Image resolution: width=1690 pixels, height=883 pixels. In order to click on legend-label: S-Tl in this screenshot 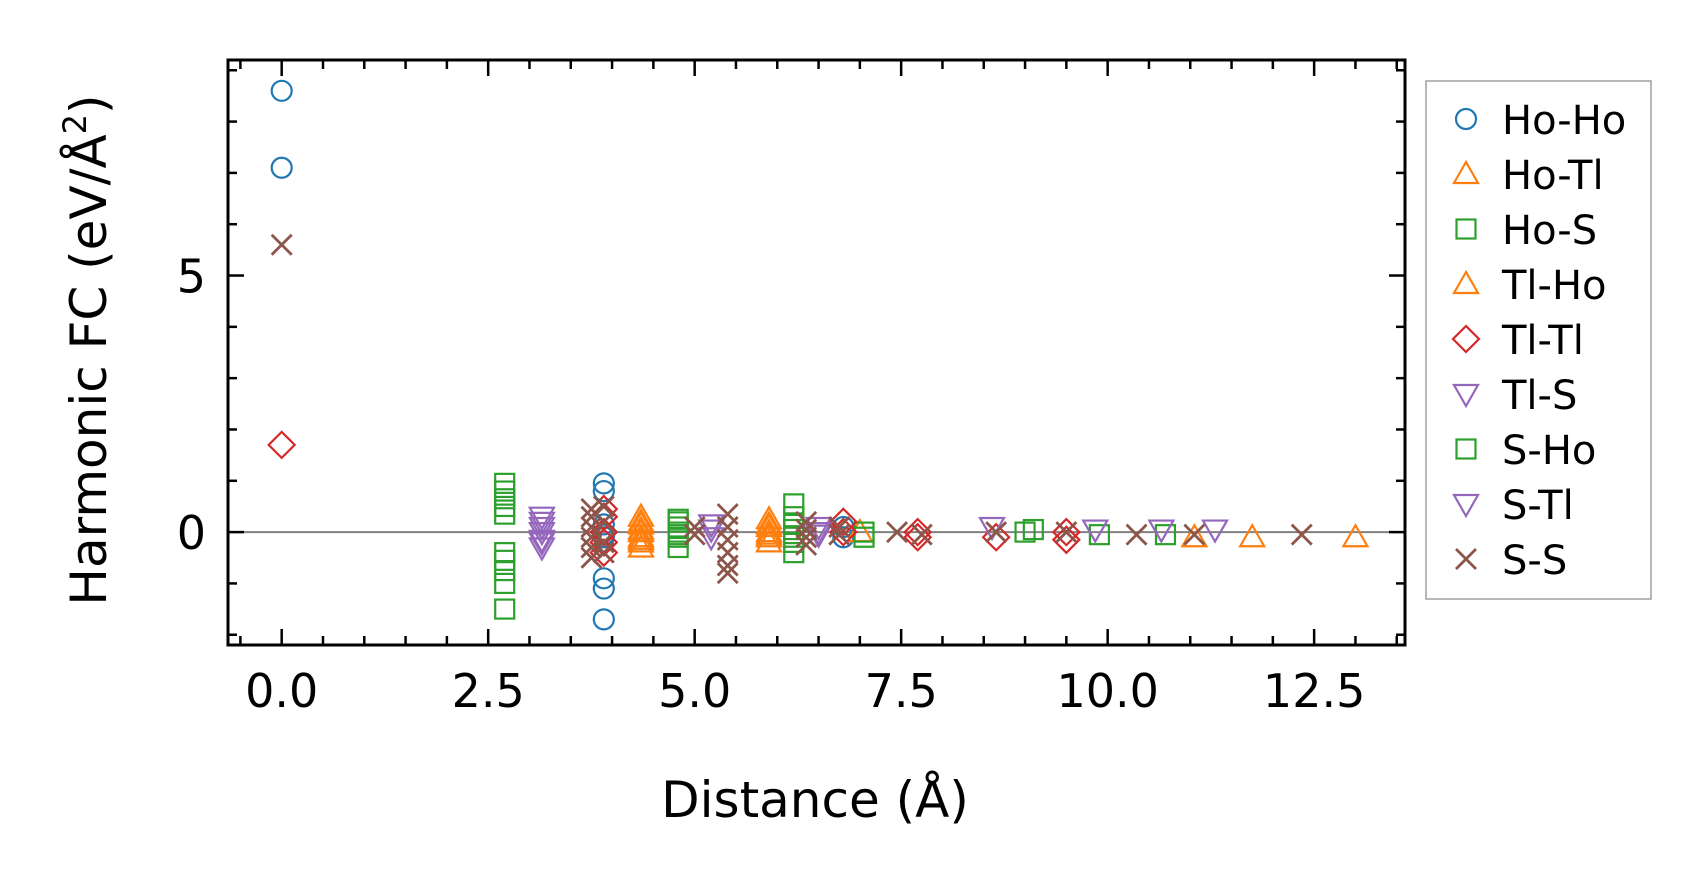, I will do `click(1538, 506)`.